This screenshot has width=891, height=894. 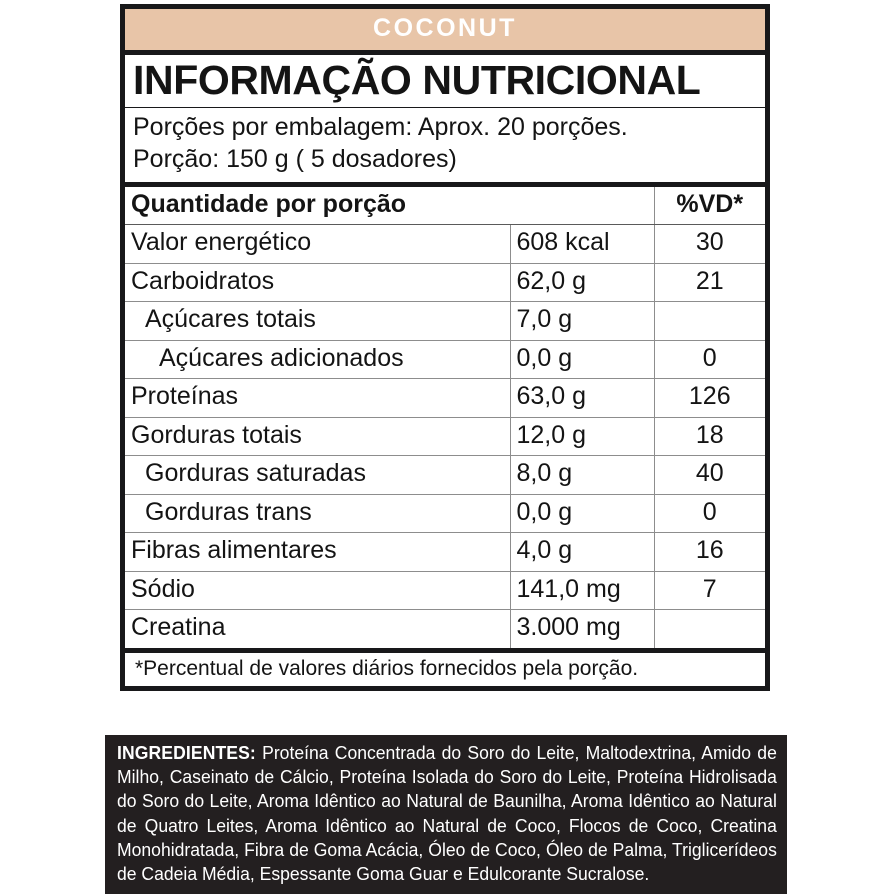 I want to click on table-row: Creatina 3.000 mg, so click(x=445, y=628).